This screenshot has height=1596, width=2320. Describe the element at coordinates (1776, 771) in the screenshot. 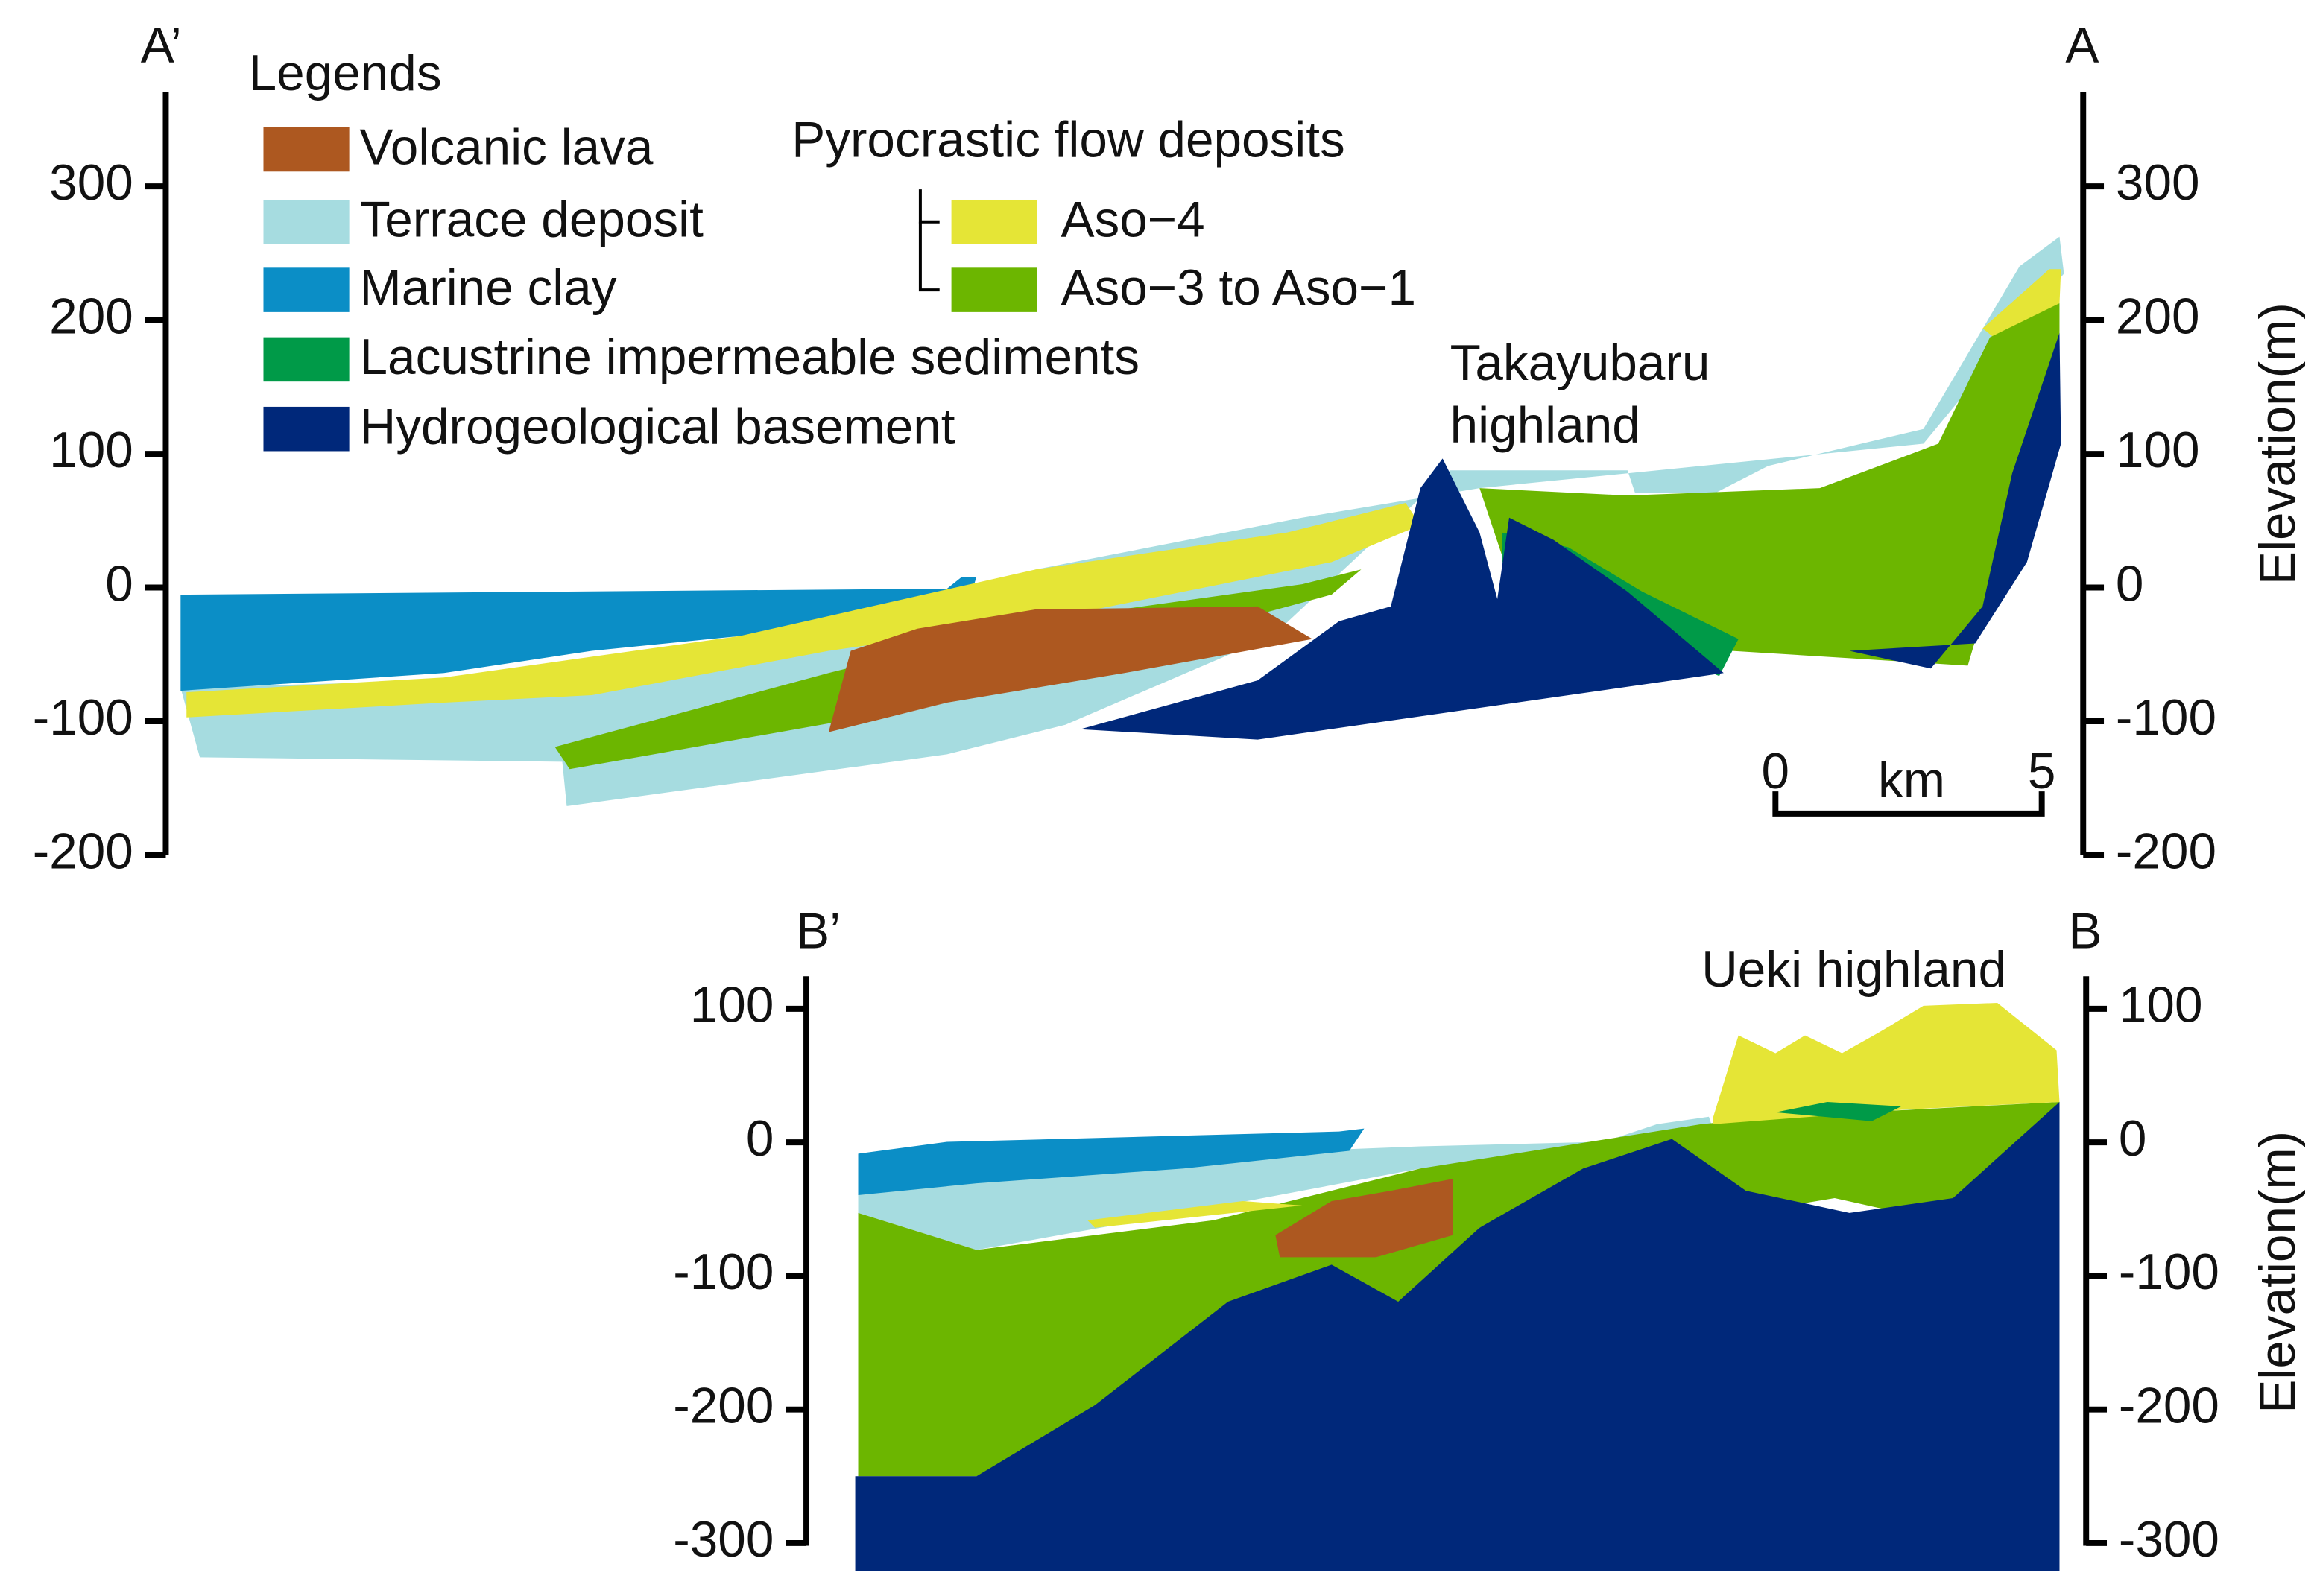

I see `scale-label: 0` at that location.